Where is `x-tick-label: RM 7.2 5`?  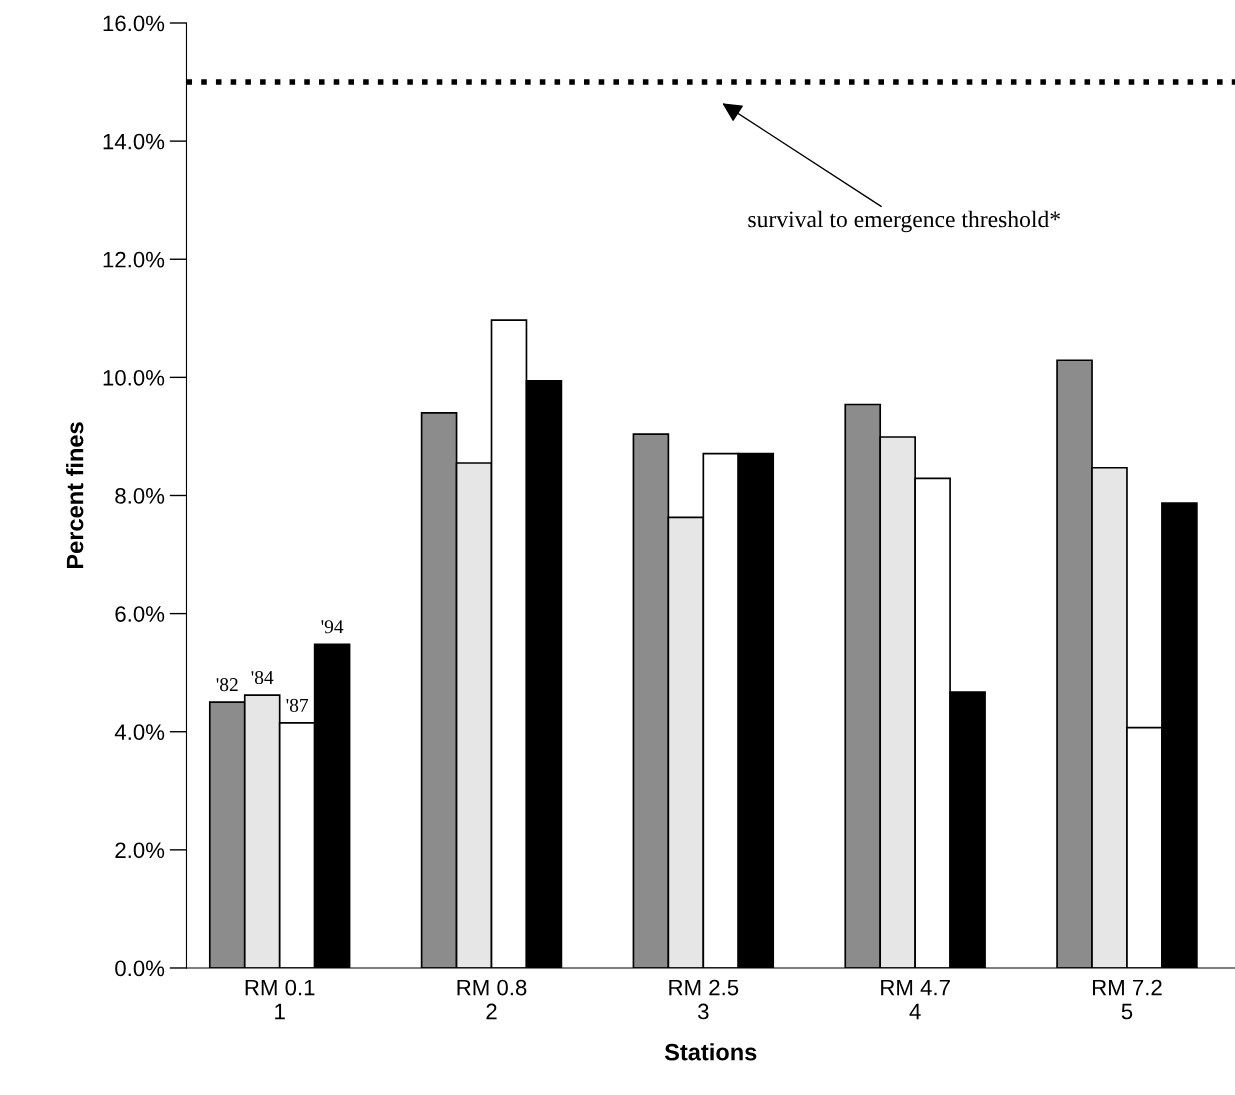
x-tick-label: RM 7.2 5 is located at coordinates (1127, 999).